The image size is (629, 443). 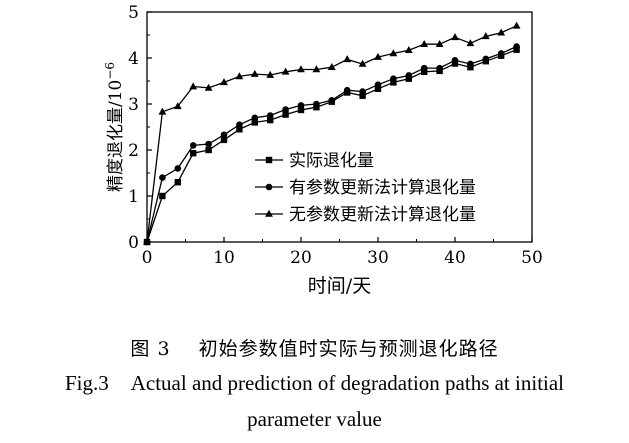 I want to click on caption-cn-title: 初始参数值时实际与预测退化路径, so click(x=348, y=349).